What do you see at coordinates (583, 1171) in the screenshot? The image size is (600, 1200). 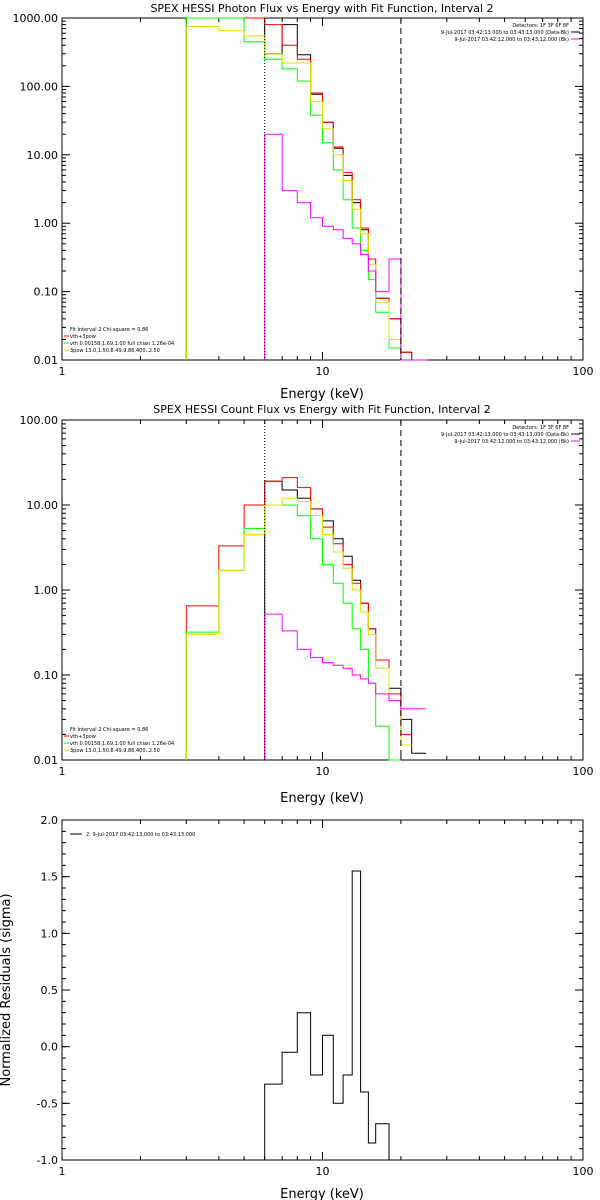 I see `residuals-x-tick-label: 100` at bounding box center [583, 1171].